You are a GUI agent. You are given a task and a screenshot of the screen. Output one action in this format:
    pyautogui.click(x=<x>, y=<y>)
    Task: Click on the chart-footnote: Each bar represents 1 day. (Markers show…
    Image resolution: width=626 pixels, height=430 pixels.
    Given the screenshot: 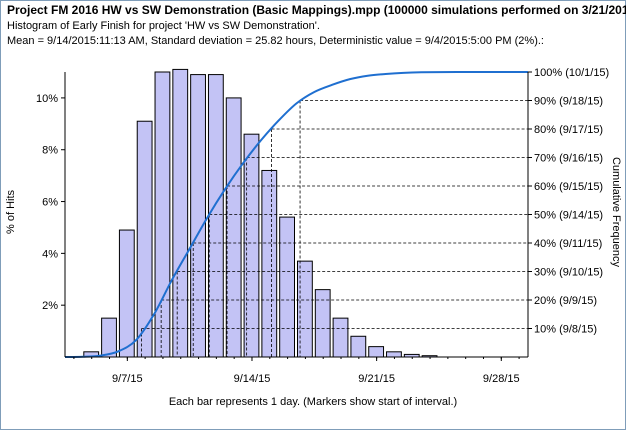 What is the action you would take?
    pyautogui.click(x=313, y=402)
    